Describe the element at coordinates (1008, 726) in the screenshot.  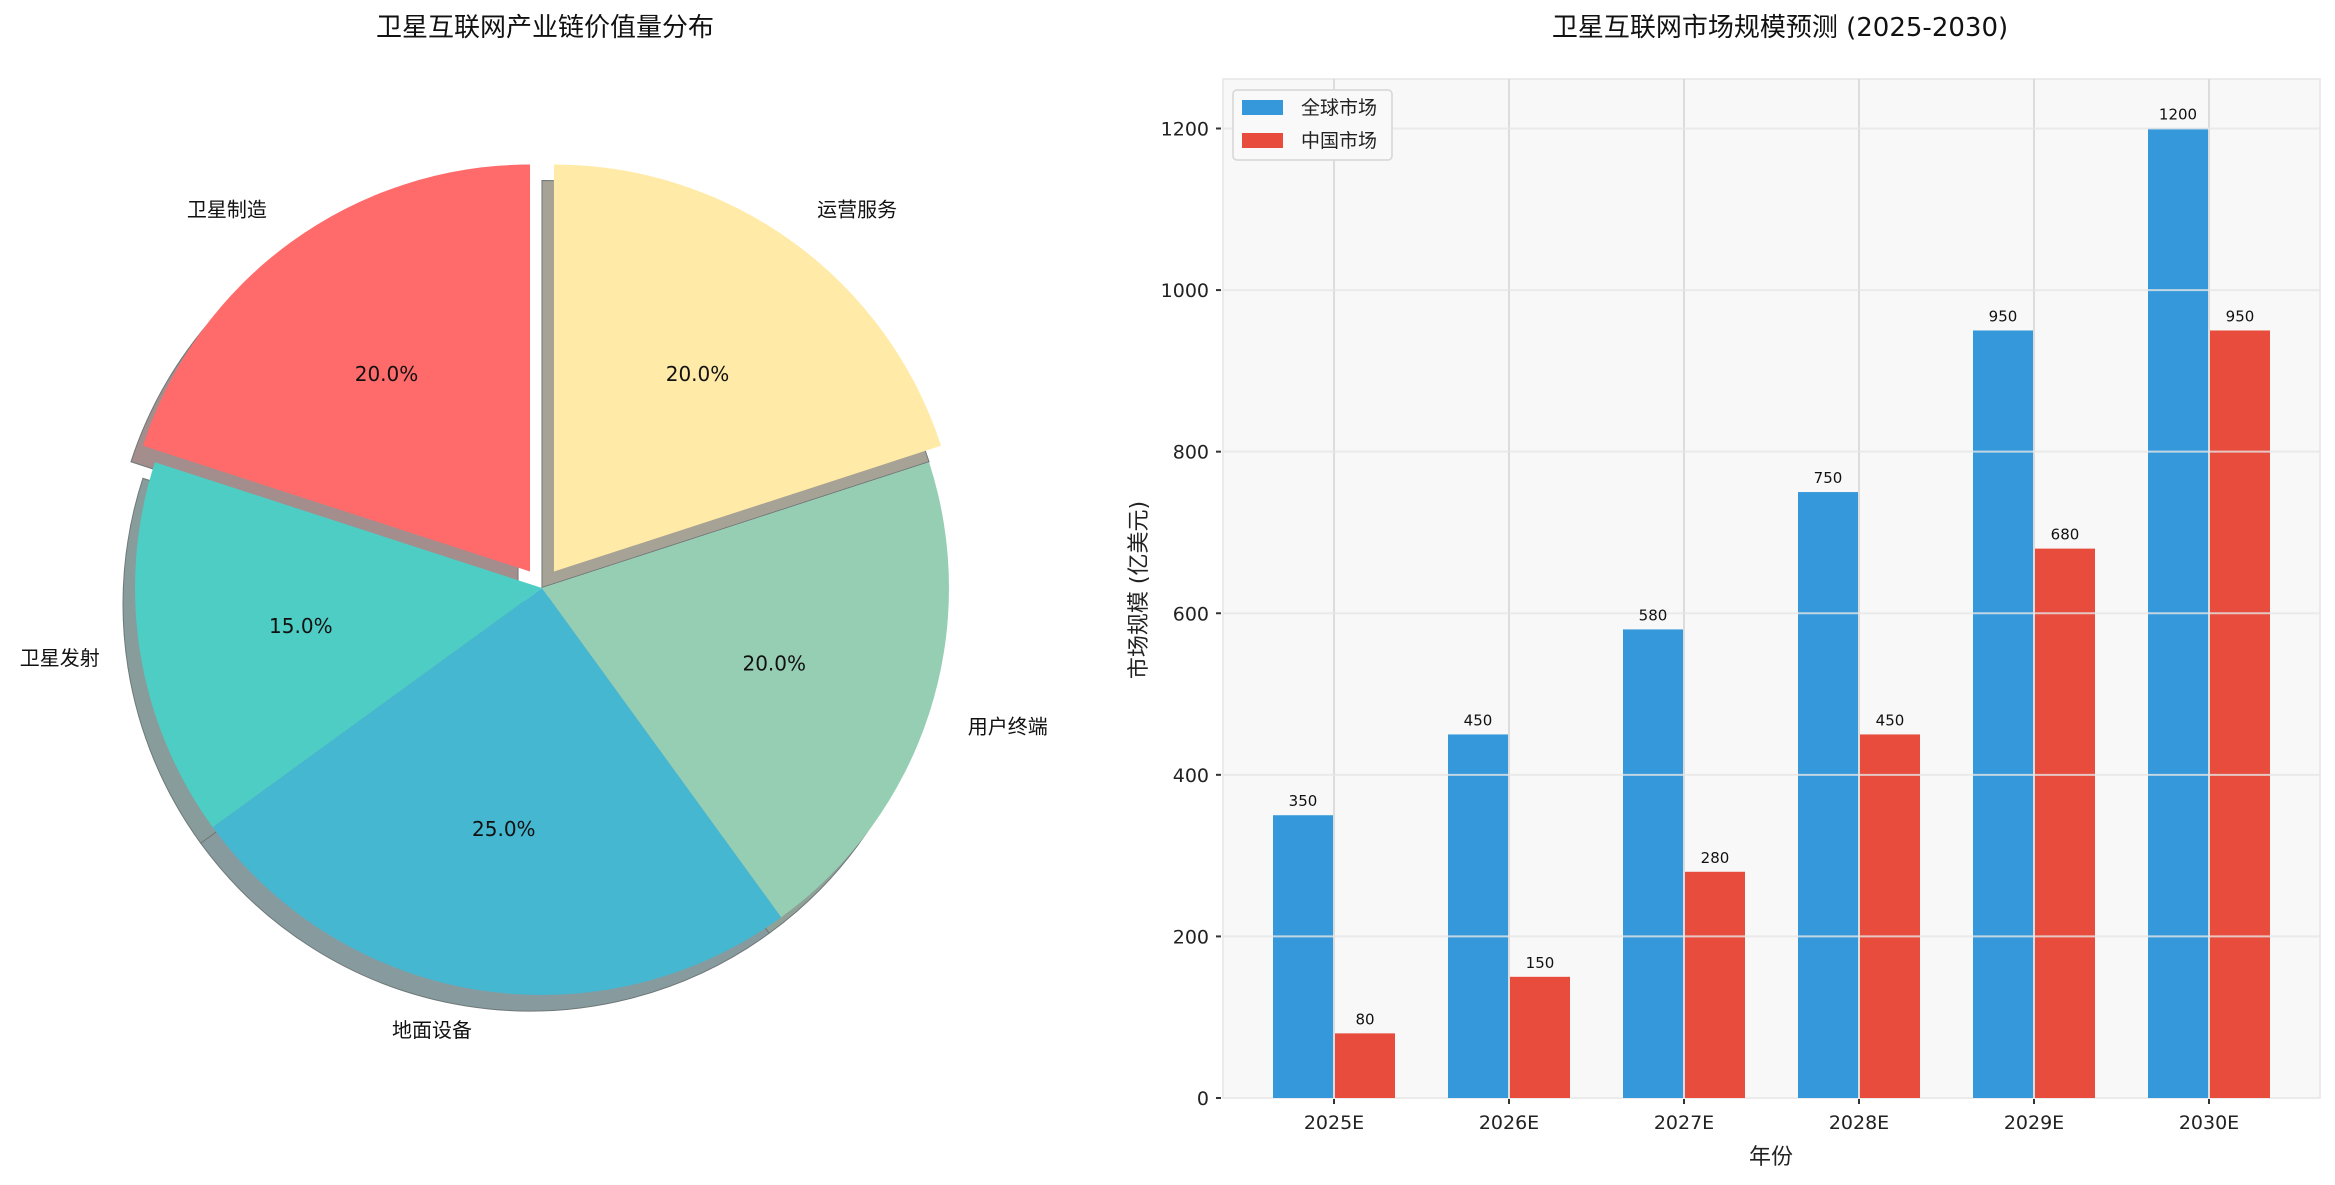
I see `pie-category-label: 用户终端` at that location.